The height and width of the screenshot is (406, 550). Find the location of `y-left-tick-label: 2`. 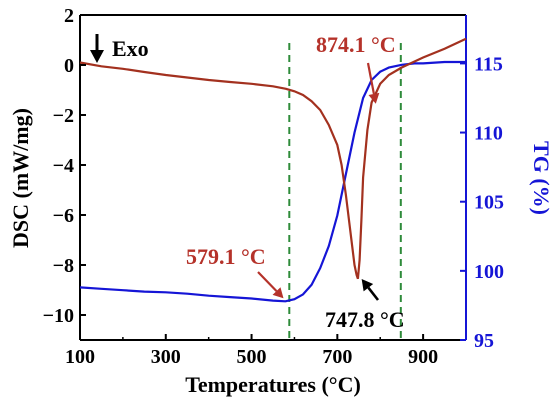

y-left-tick-label: 2 is located at coordinates (69, 16).